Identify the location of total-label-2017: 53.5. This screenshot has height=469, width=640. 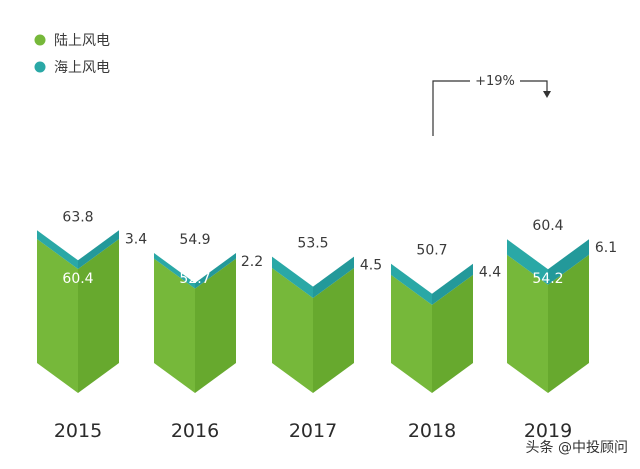
(312, 244).